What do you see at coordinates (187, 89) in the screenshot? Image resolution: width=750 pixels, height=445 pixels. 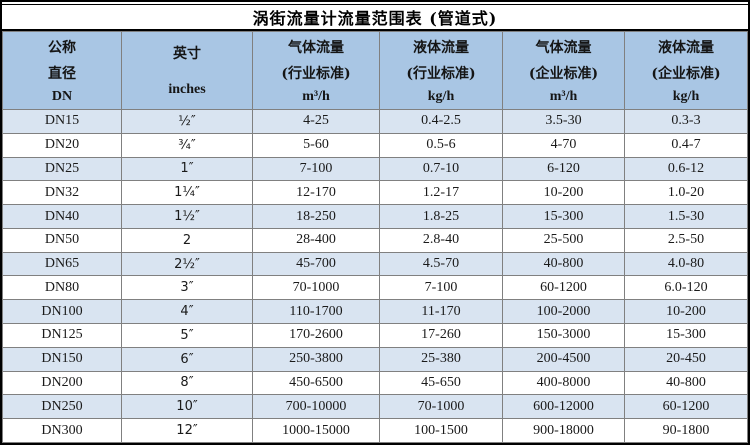 I see `header-line: inches` at bounding box center [187, 89].